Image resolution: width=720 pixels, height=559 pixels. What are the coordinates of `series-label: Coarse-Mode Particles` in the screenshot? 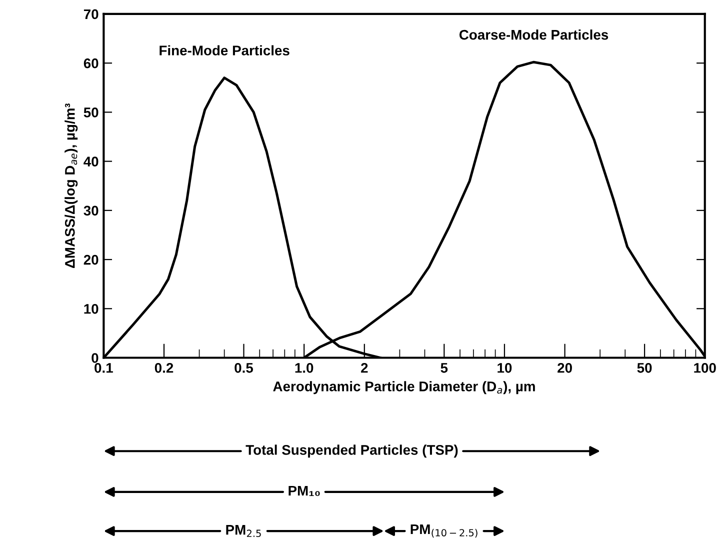 It's located at (533, 35).